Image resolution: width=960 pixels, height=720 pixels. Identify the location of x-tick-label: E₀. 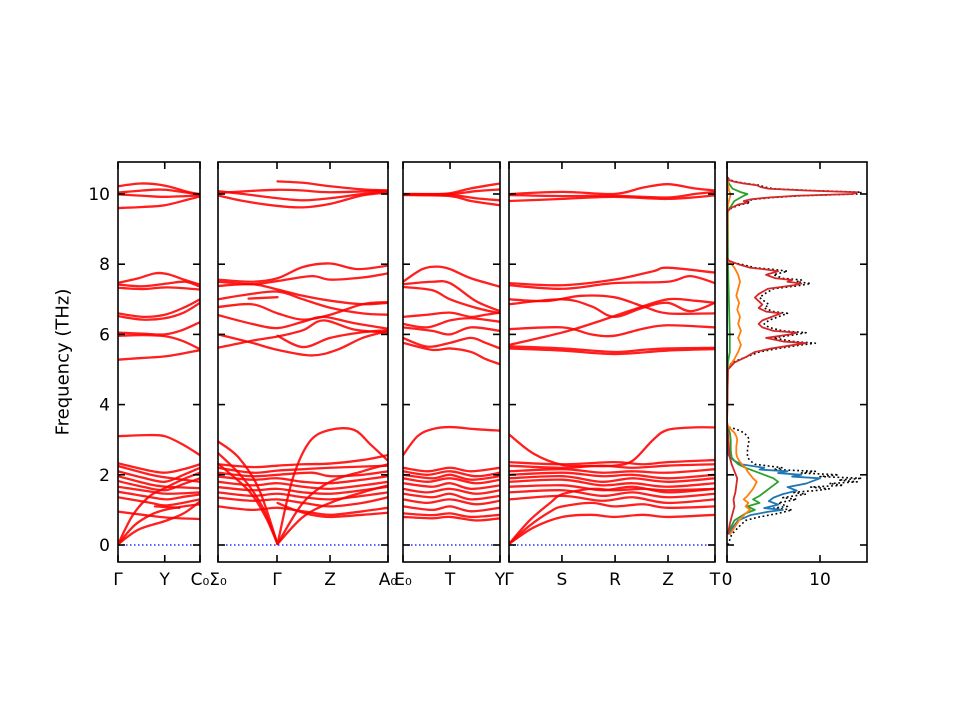
(403, 580).